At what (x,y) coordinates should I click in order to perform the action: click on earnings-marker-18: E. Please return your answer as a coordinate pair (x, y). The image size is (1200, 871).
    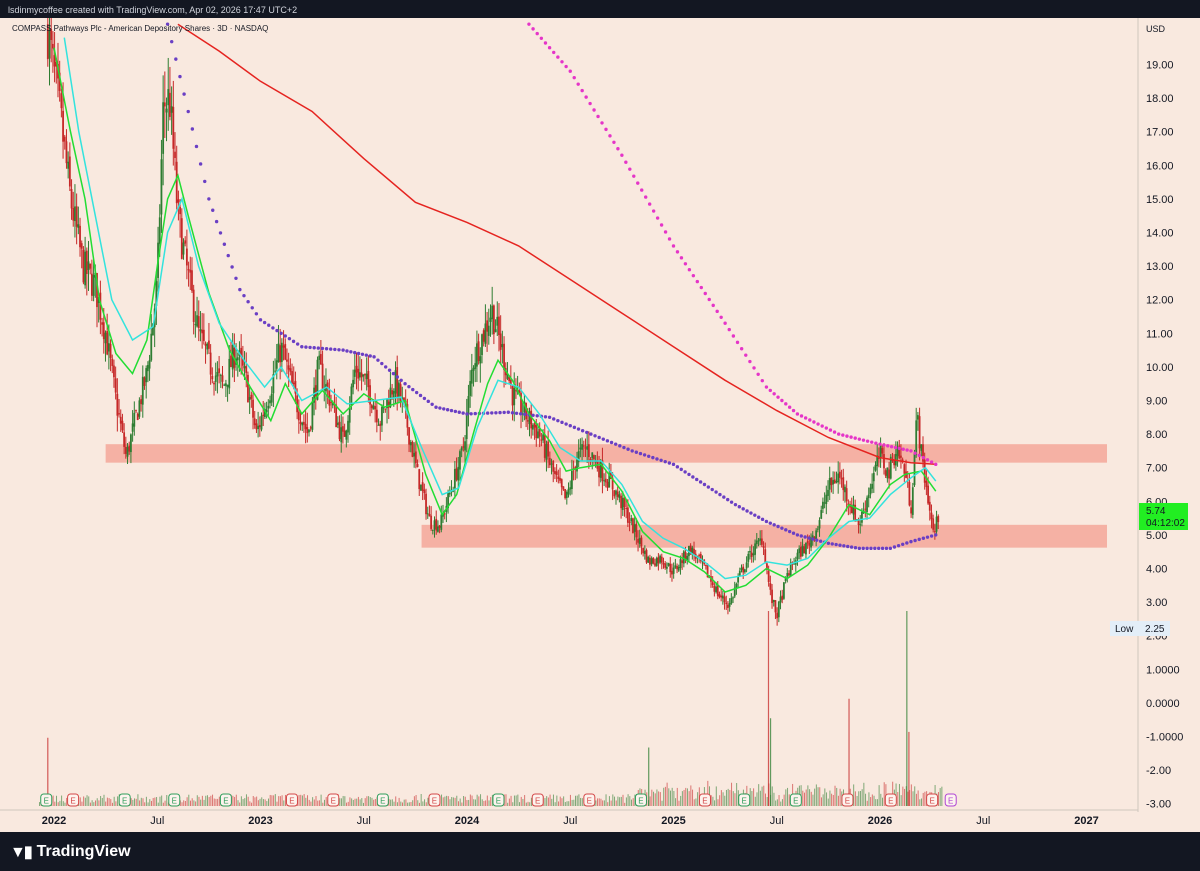
    Looking at the image, I should click on (932, 800).